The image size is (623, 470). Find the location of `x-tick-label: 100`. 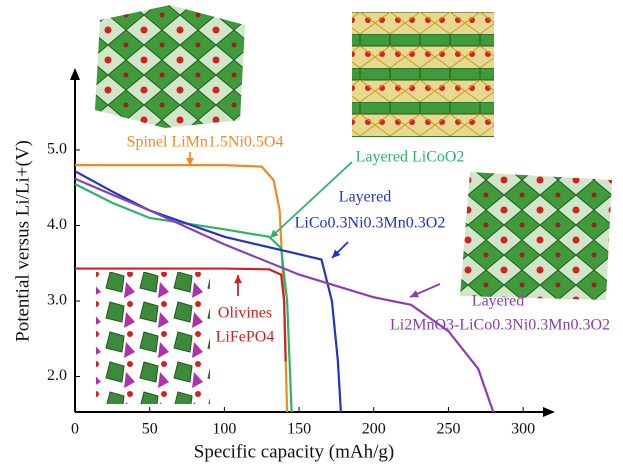

x-tick-label: 100 is located at coordinates (224, 429).